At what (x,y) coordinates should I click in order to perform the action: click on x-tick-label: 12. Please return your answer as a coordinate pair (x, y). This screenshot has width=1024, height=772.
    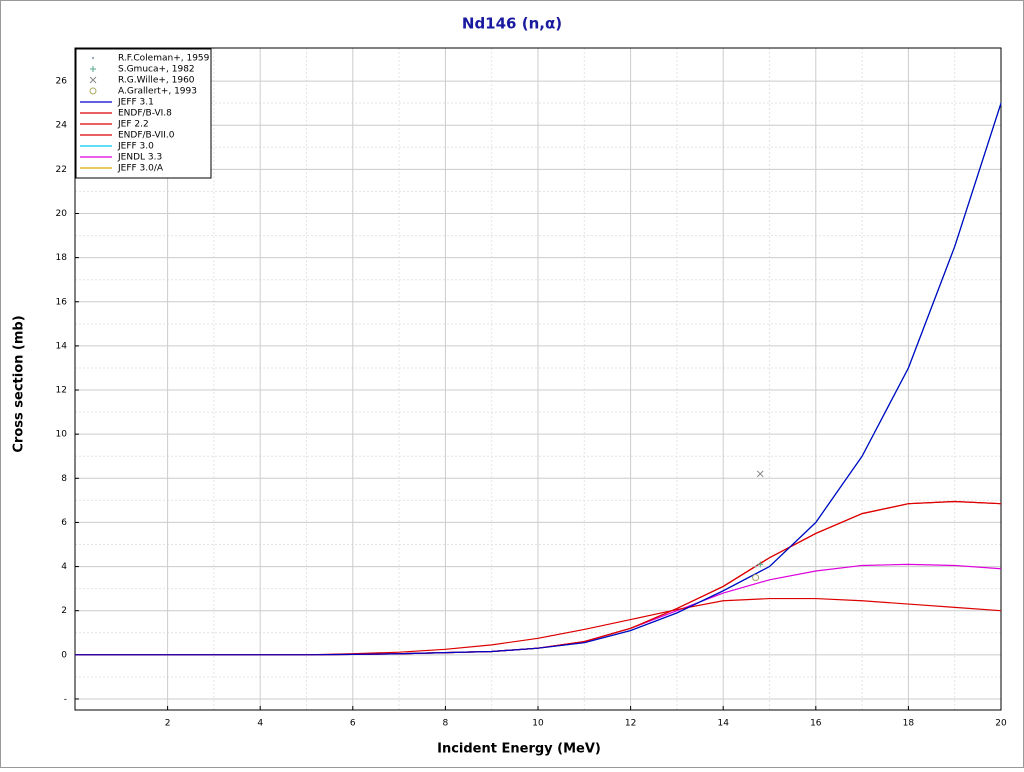
    Looking at the image, I should click on (630, 724).